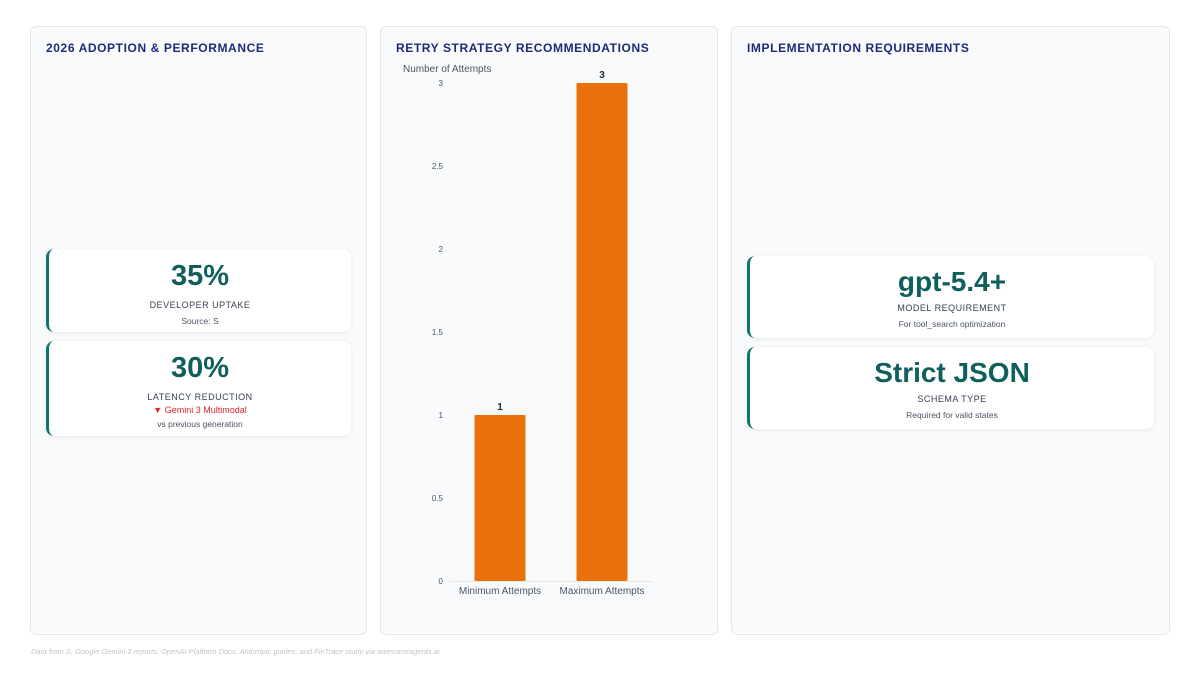 This screenshot has height=675, width=1200. I want to click on bar-data-label: 1, so click(500, 407).